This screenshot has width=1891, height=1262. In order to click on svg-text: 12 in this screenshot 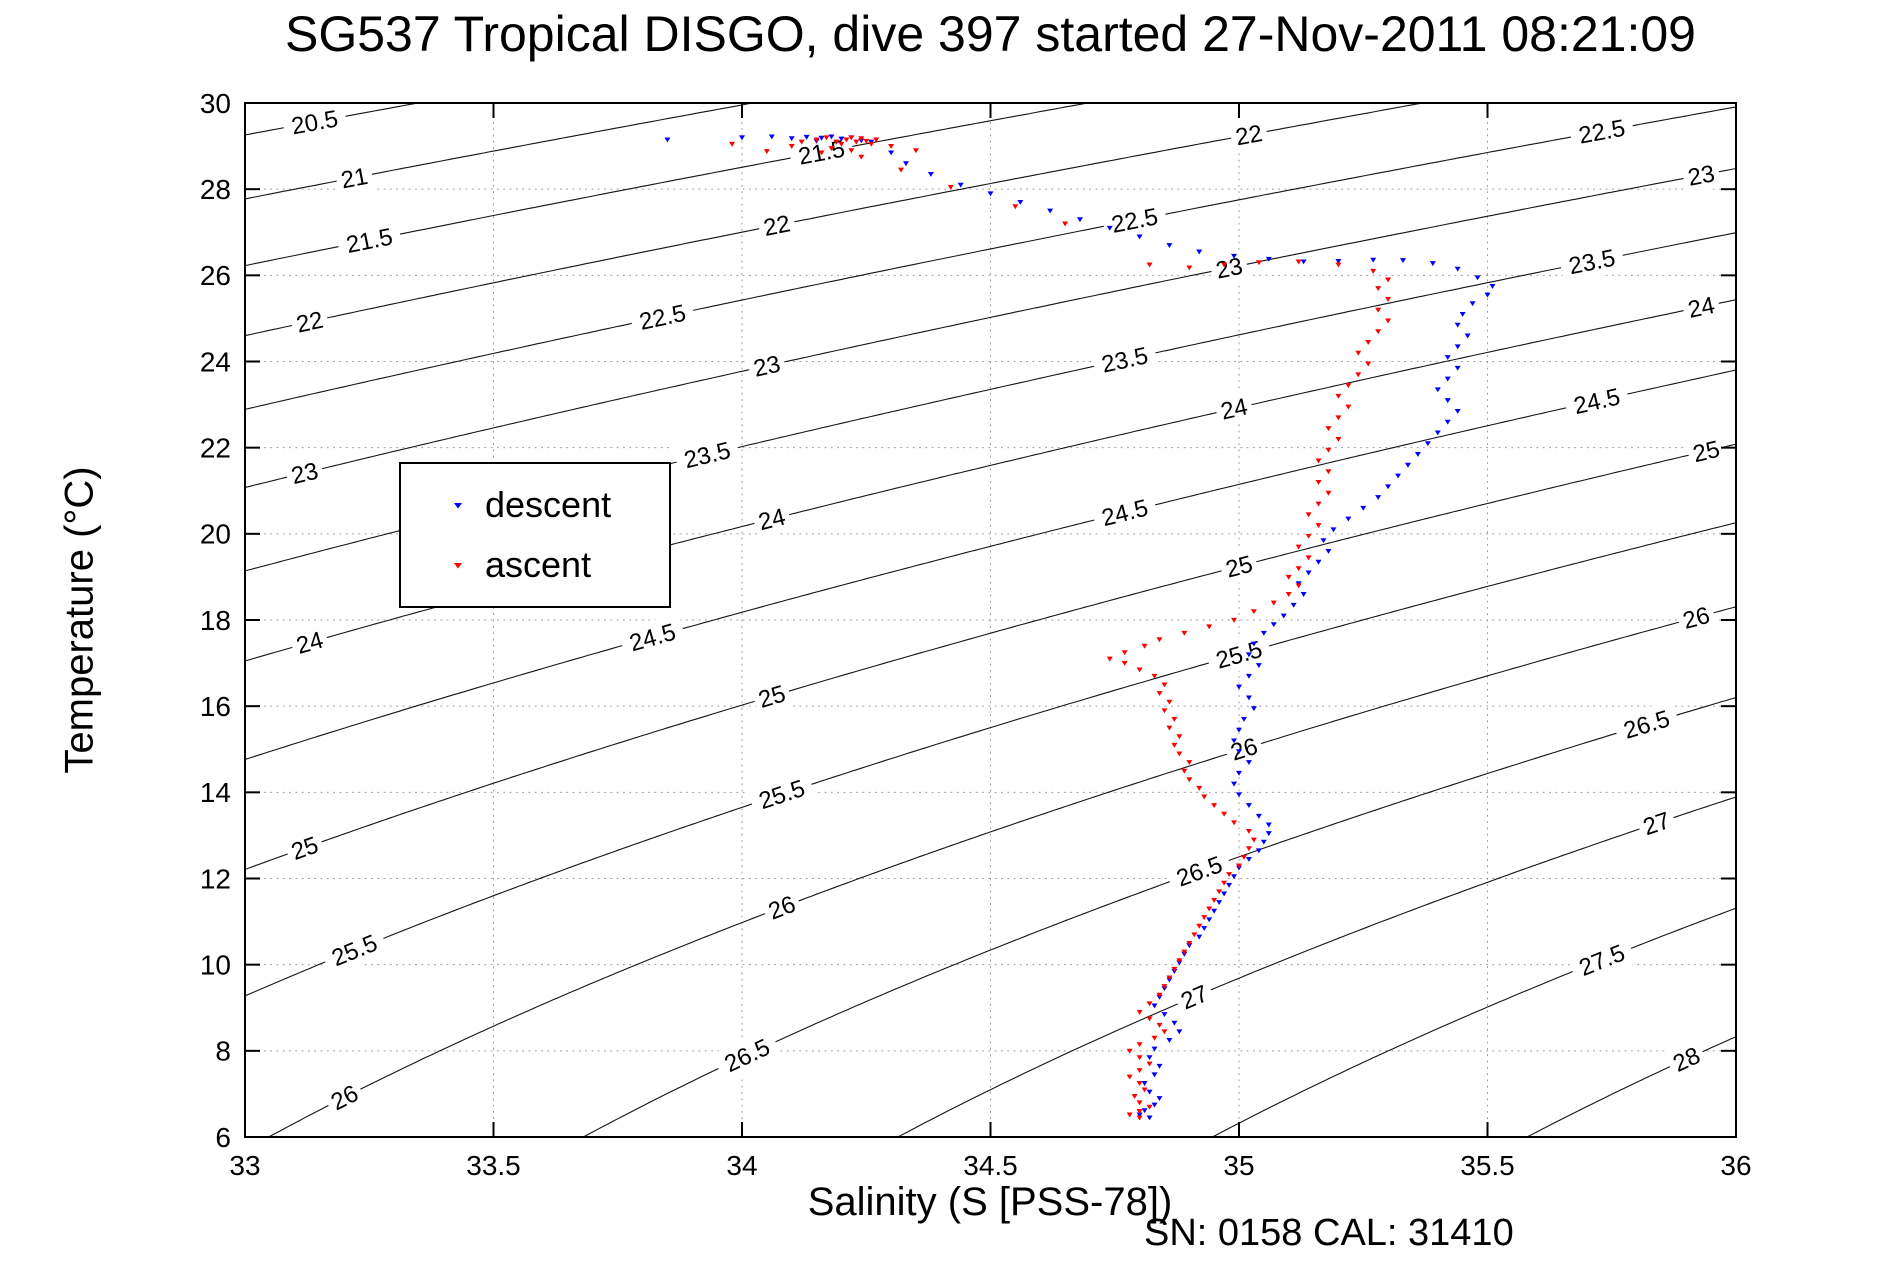, I will do `click(215, 878)`.